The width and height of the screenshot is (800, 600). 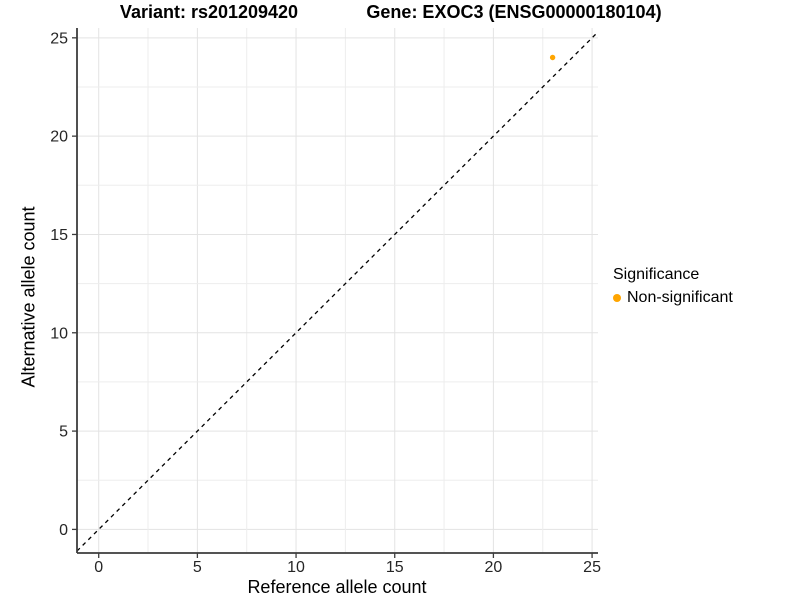 What do you see at coordinates (617, 298) in the screenshot?
I see `legend-point-icon` at bounding box center [617, 298].